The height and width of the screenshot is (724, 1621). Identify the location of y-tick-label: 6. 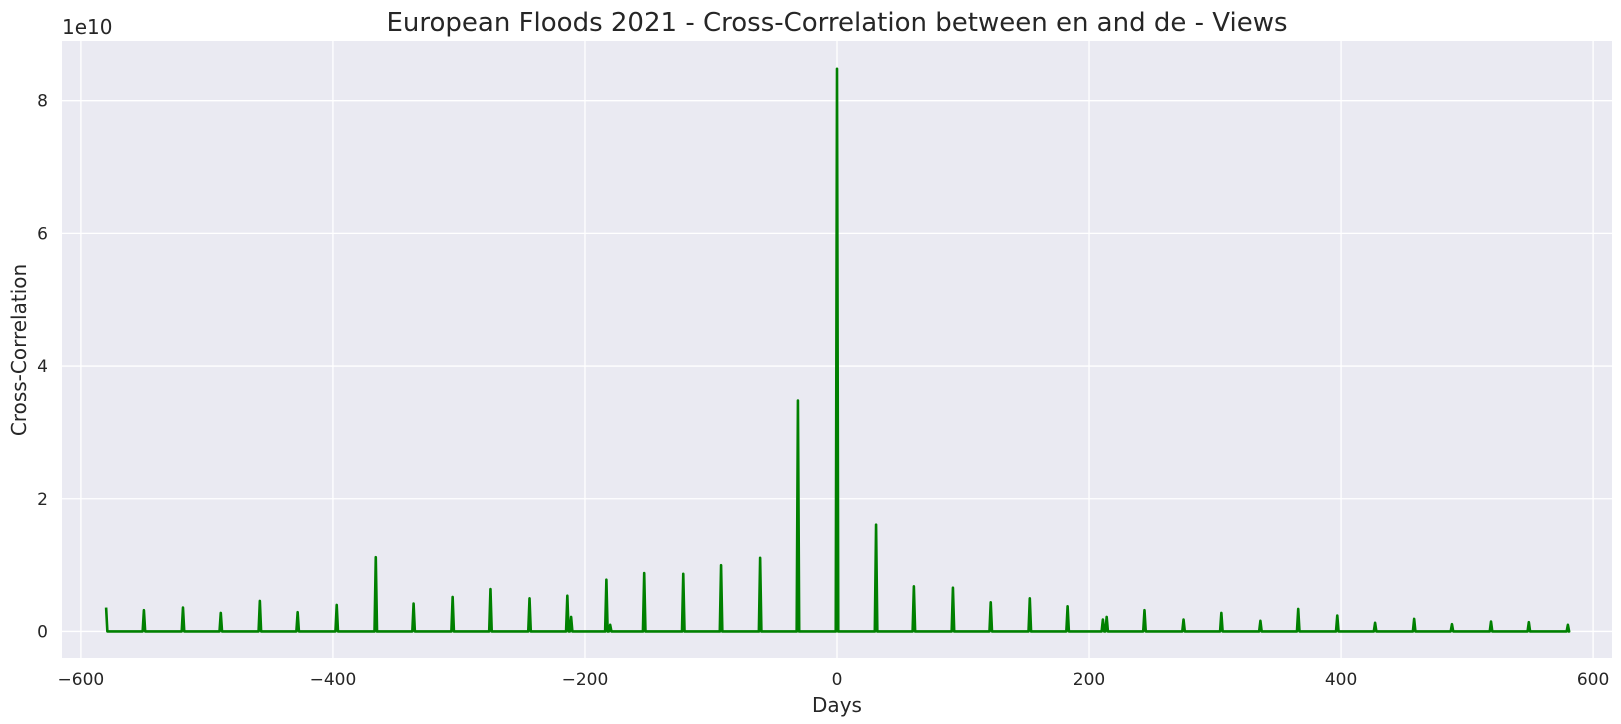
(42, 234).